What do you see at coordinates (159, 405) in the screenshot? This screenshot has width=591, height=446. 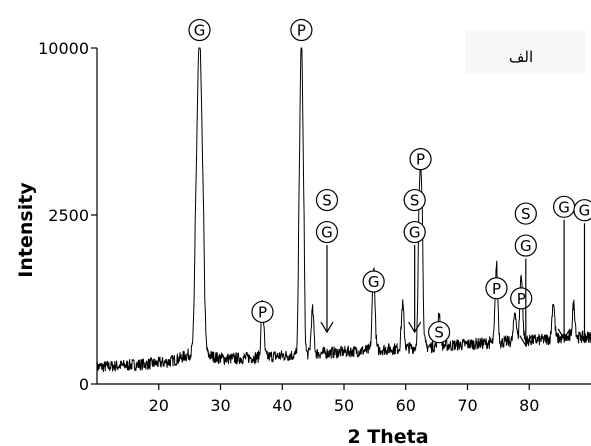 I see `x-tick-label: 20` at bounding box center [159, 405].